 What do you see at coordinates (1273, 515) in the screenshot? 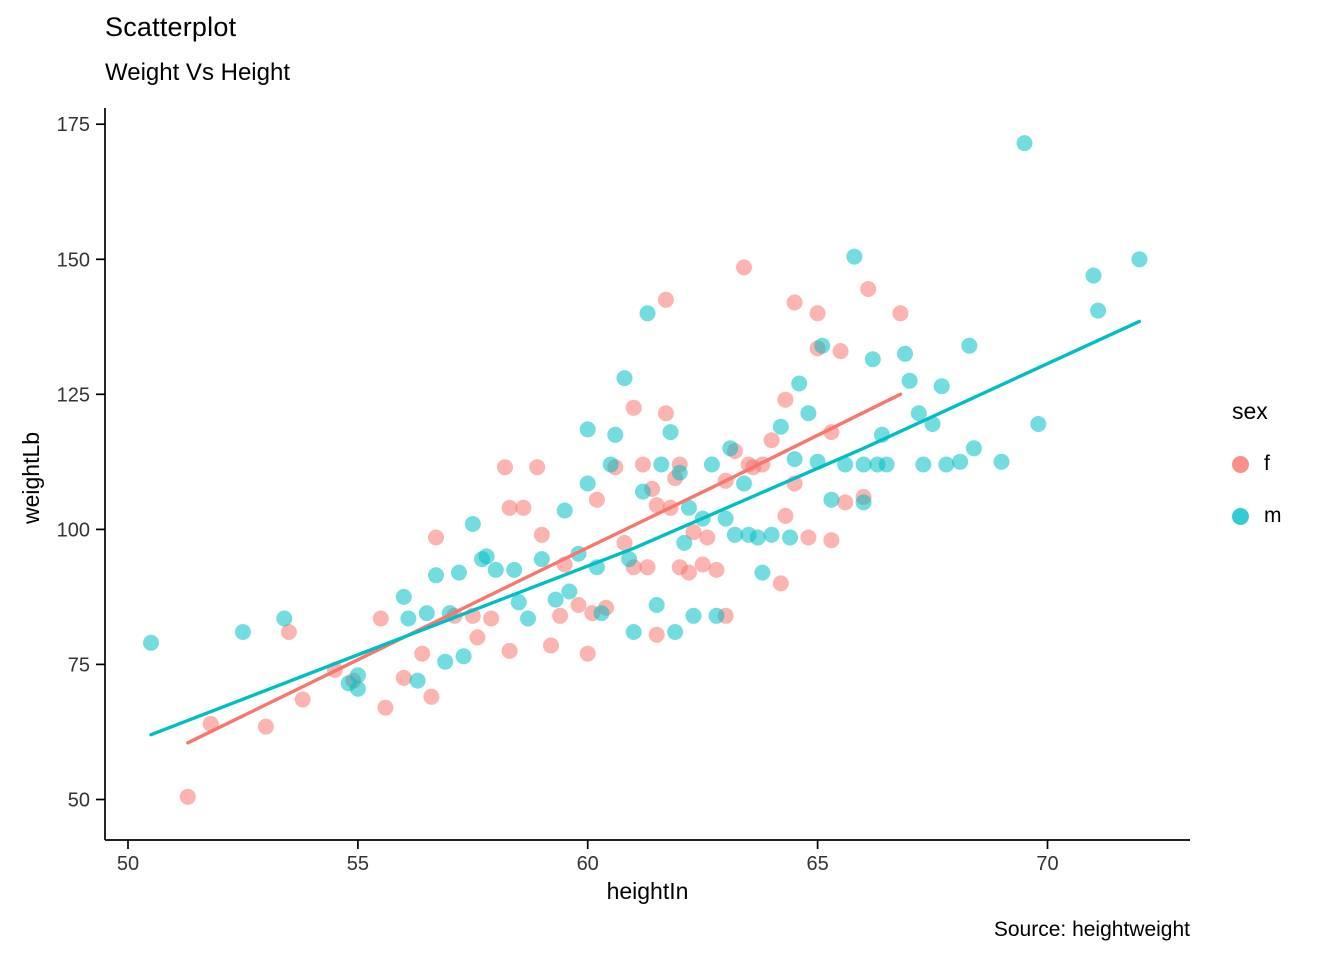
I see `legend-label-m: m` at bounding box center [1273, 515].